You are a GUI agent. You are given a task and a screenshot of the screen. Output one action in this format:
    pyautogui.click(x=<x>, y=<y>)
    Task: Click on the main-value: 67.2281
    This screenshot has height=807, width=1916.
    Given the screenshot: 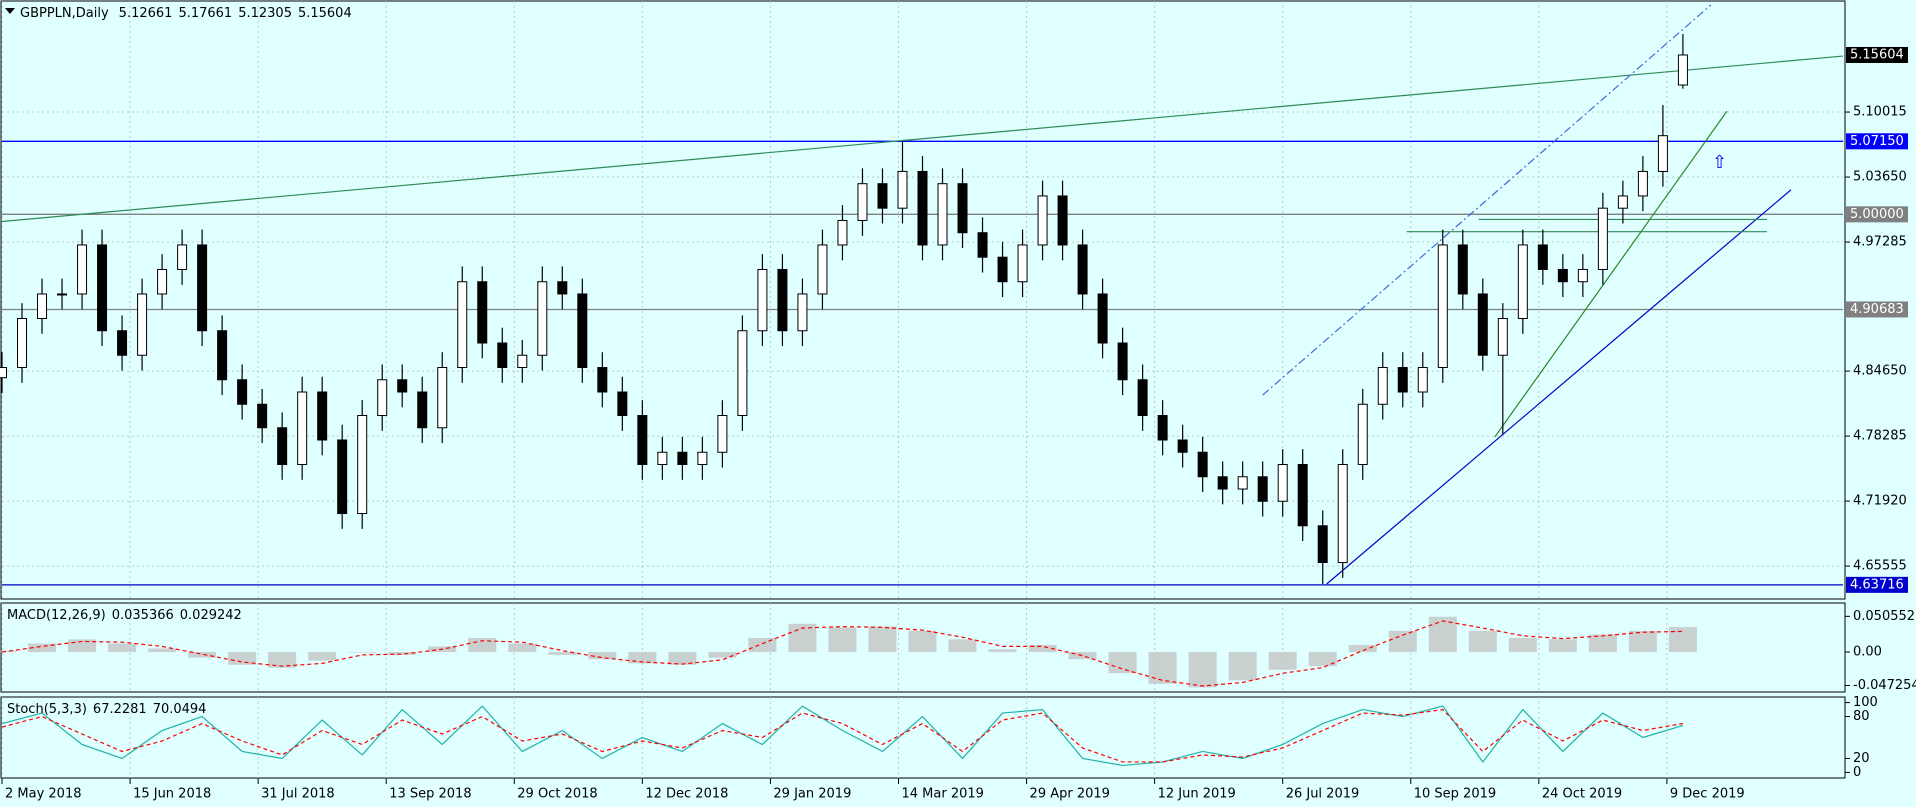 What is the action you would take?
    pyautogui.click(x=120, y=709)
    